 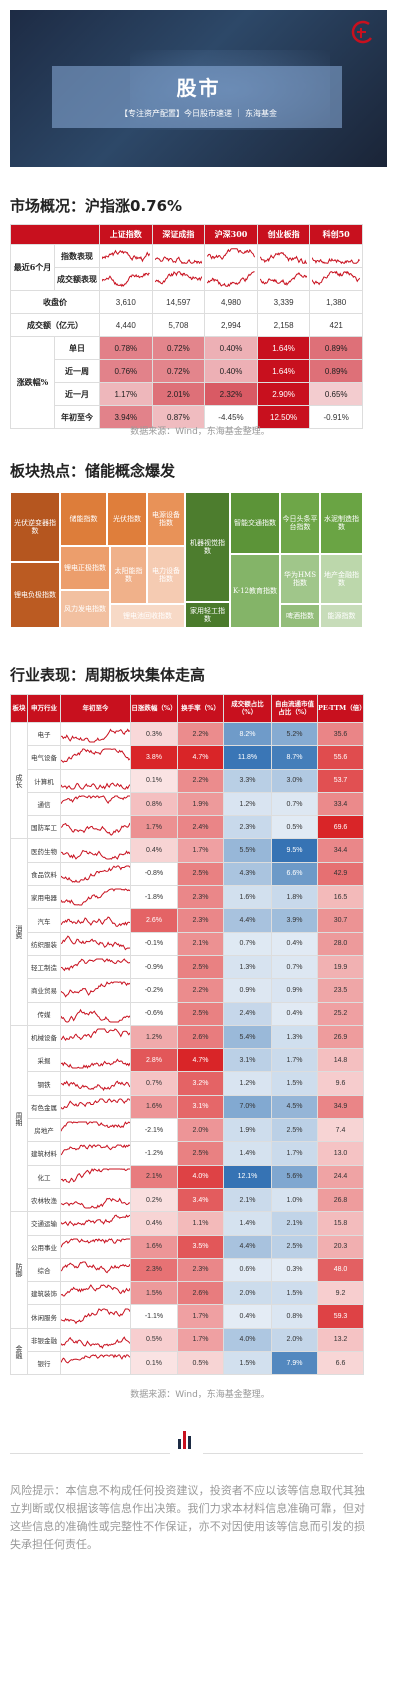 What do you see at coordinates (35, 527) in the screenshot?
I see `treemap-tile: 光伏逆变器指数` at bounding box center [35, 527].